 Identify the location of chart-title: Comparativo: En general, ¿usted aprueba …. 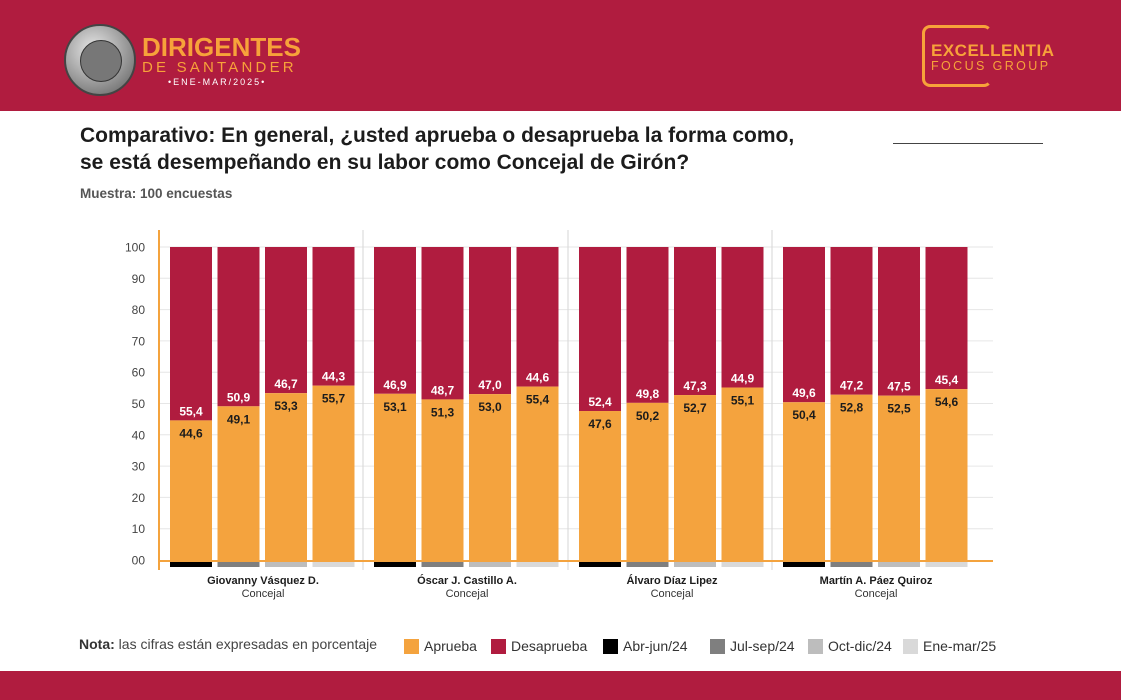
(495, 149).